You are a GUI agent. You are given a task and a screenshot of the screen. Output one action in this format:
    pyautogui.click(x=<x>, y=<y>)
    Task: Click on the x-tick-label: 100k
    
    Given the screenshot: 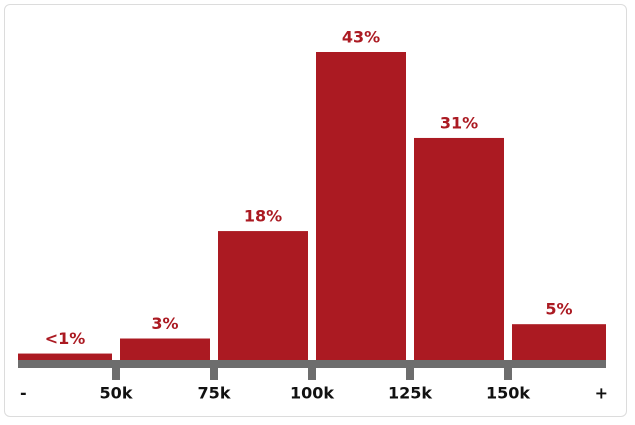 What is the action you would take?
    pyautogui.click(x=312, y=393)
    